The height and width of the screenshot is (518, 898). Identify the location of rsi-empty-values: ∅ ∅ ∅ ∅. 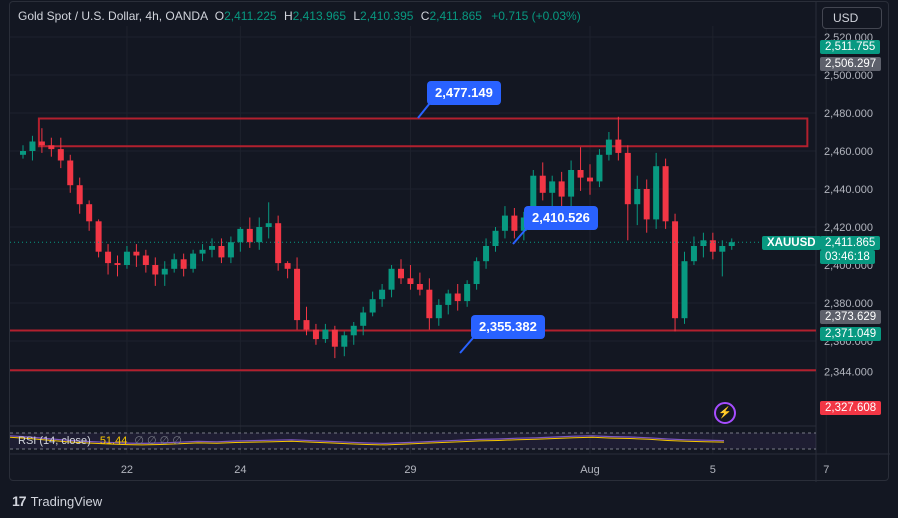
(158, 441).